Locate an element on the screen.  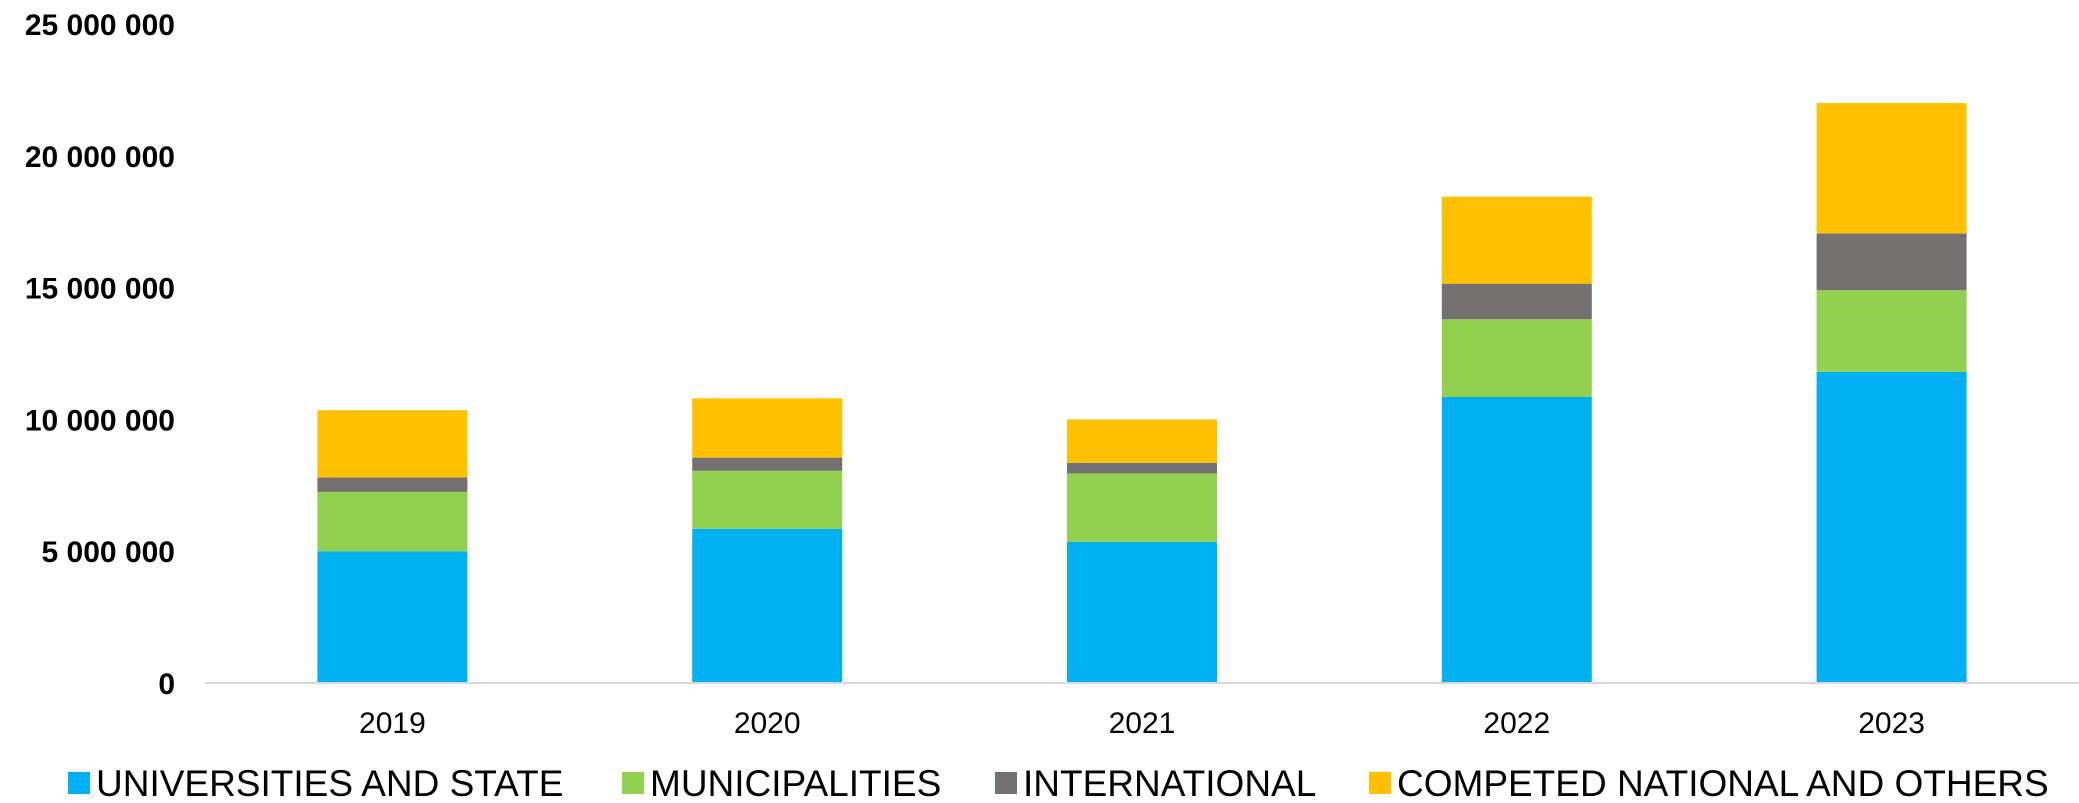
legend-label: UNIVERSITIES AND STATE is located at coordinates (329, 783).